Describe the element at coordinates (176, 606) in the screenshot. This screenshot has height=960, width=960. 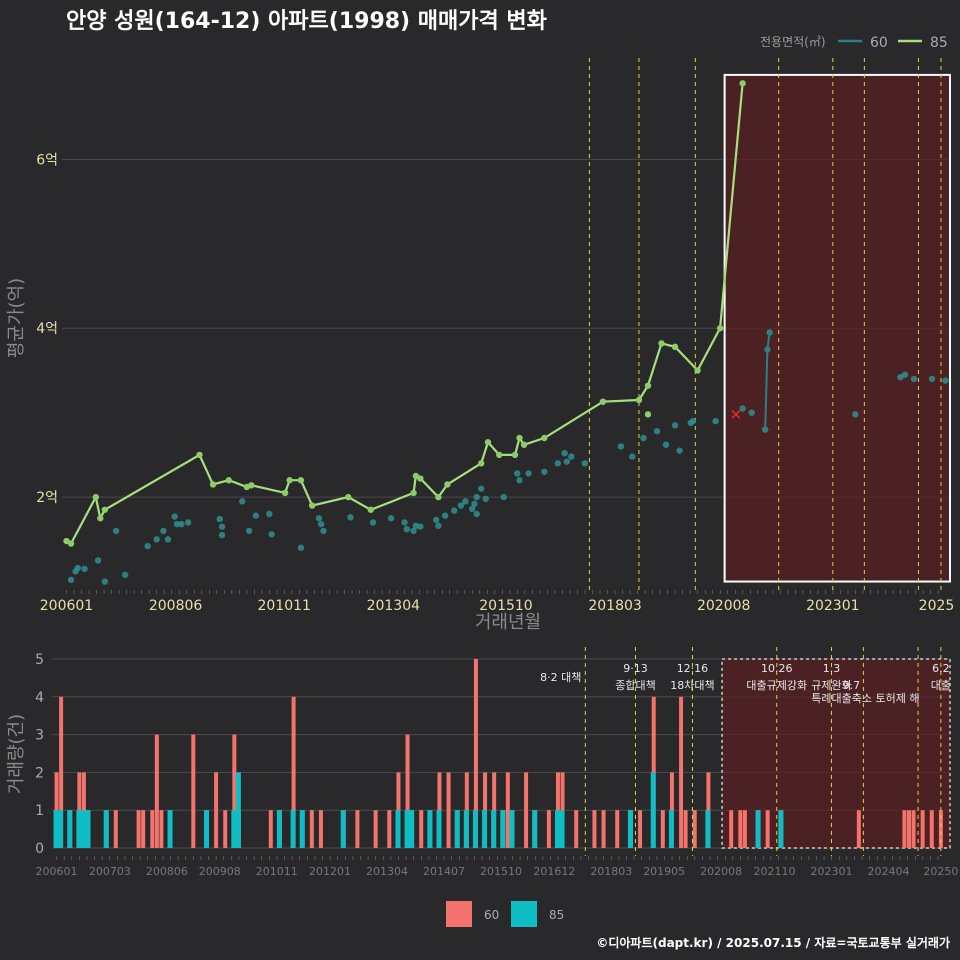
I see `price-x-tick-label: 200806` at that location.